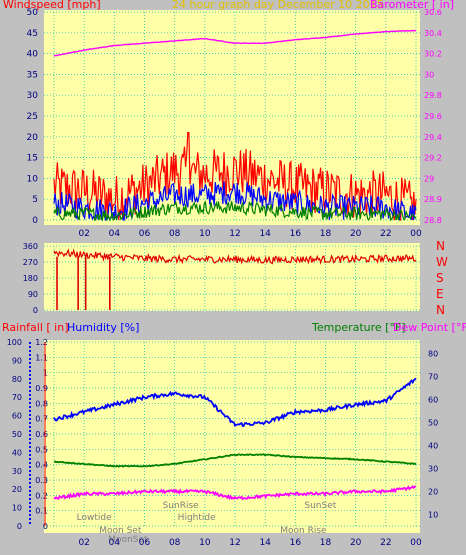 Image resolution: width=466 pixels, height=555 pixels. What do you see at coordinates (433, 95) in the screenshot?
I see `barometer-y-tick: 29.8` at bounding box center [433, 95].